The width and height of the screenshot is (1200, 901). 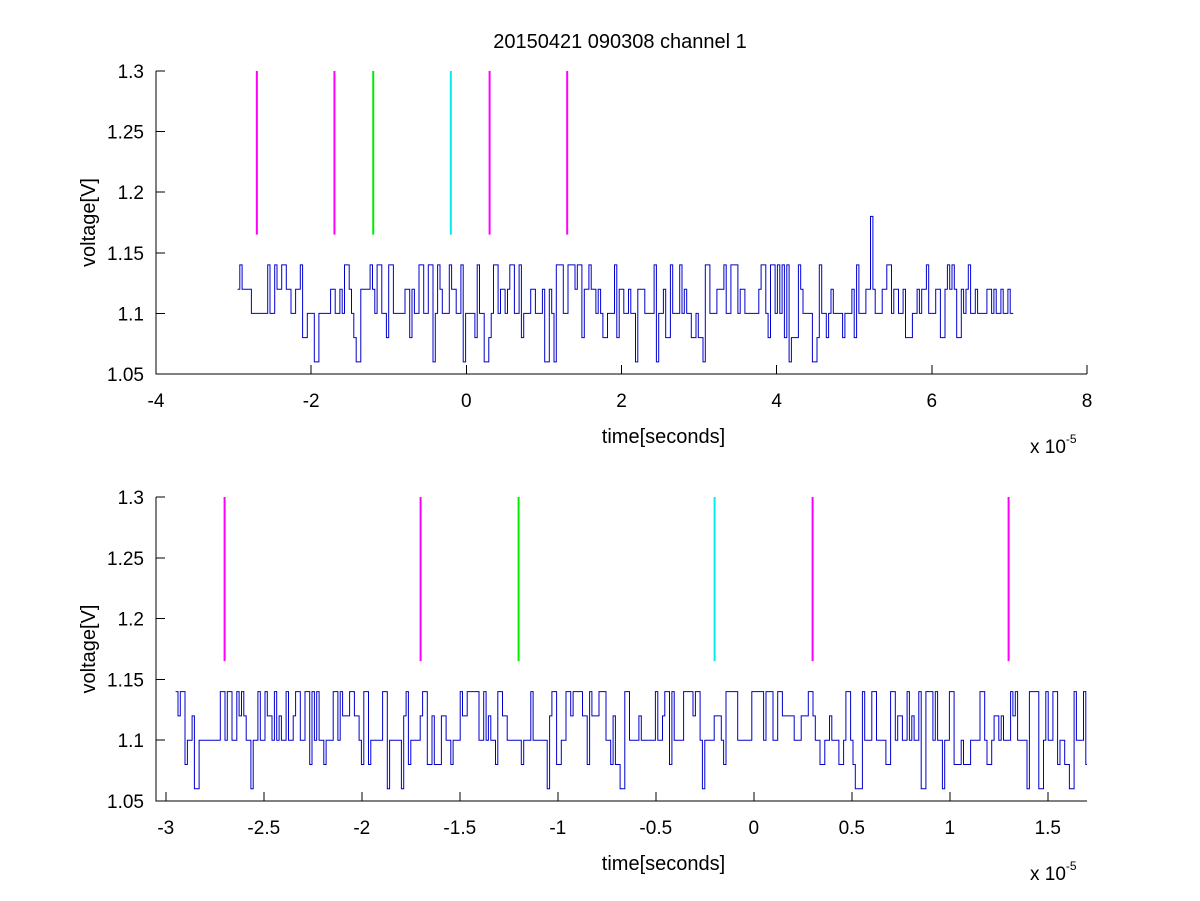 I want to click on bottom-plot-xtick-label: -0.5, so click(x=655, y=828).